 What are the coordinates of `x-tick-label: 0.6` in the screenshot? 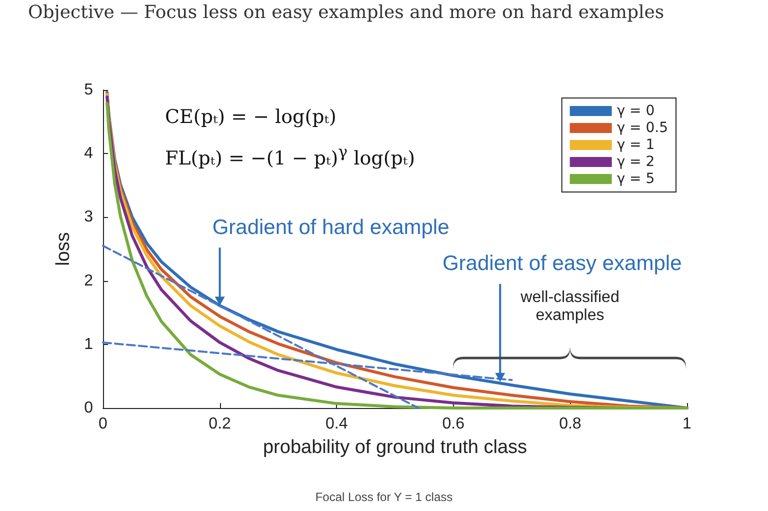 It's located at (453, 424).